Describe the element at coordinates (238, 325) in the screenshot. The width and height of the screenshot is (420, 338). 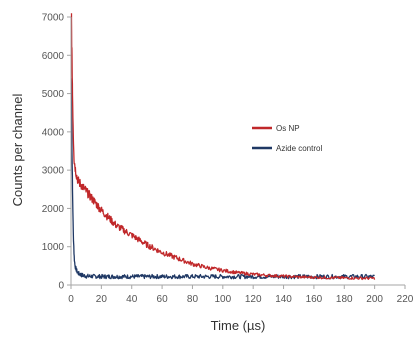
I see `x-axis-title: Time (µs)` at that location.